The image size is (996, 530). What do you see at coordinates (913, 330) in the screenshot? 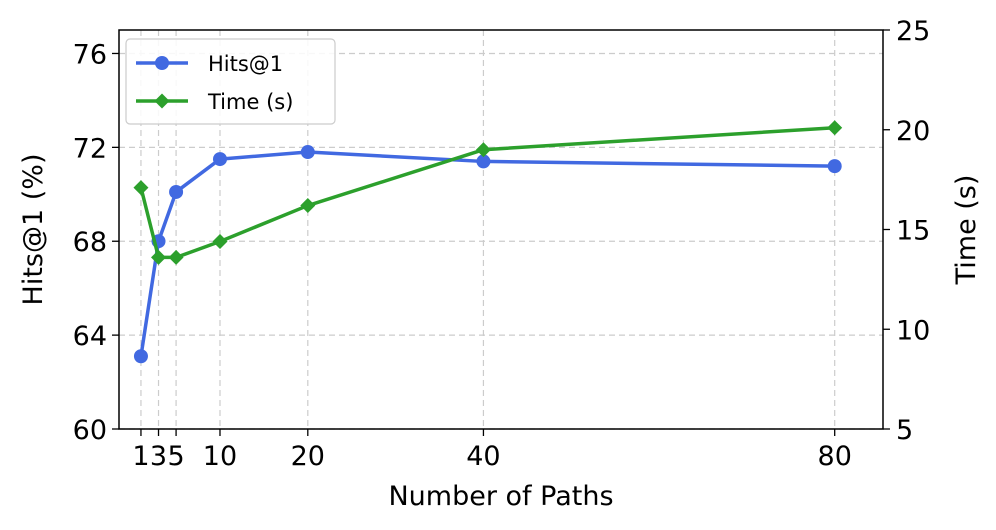
I see `y-right-tick-label: 10` at bounding box center [913, 330].